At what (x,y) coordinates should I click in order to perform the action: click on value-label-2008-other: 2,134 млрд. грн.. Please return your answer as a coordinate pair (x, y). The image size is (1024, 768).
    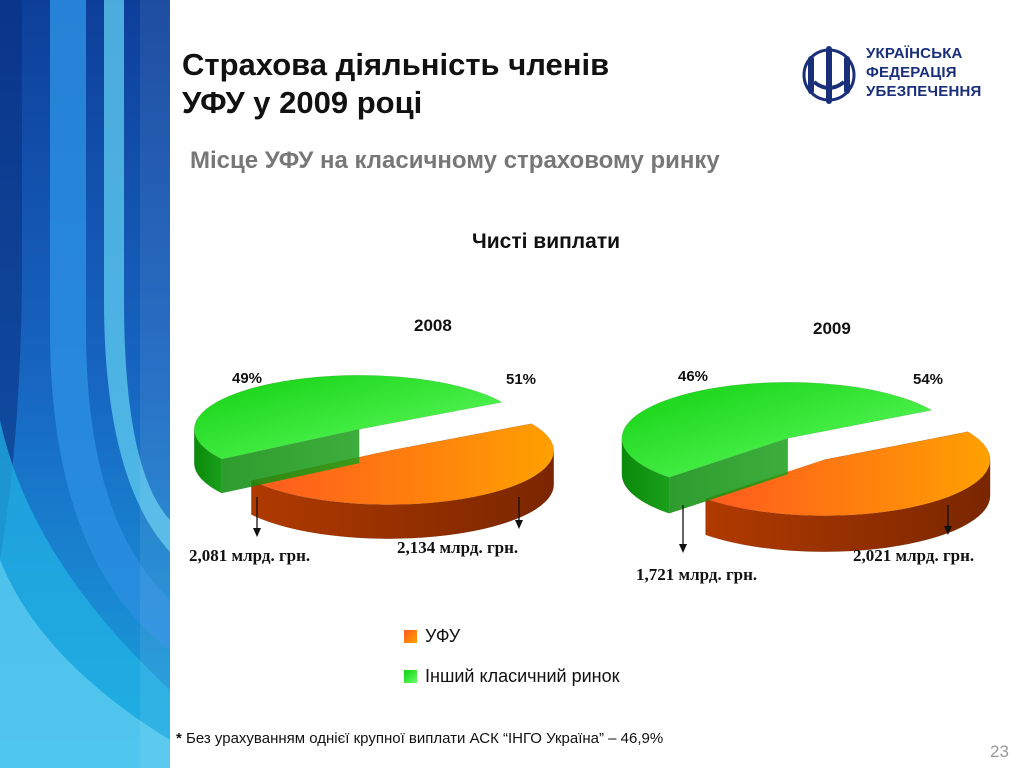
    Looking at the image, I should click on (458, 547).